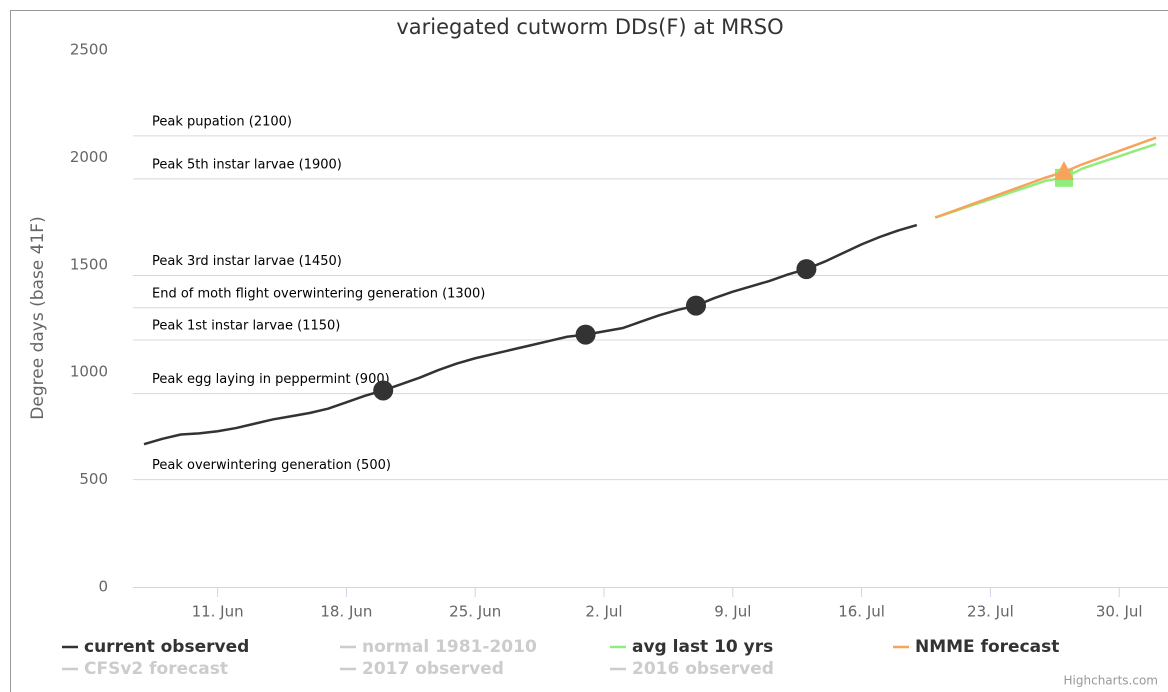  Describe the element at coordinates (449, 647) in the screenshot. I see `legend-label: normal 1981-2010` at that location.